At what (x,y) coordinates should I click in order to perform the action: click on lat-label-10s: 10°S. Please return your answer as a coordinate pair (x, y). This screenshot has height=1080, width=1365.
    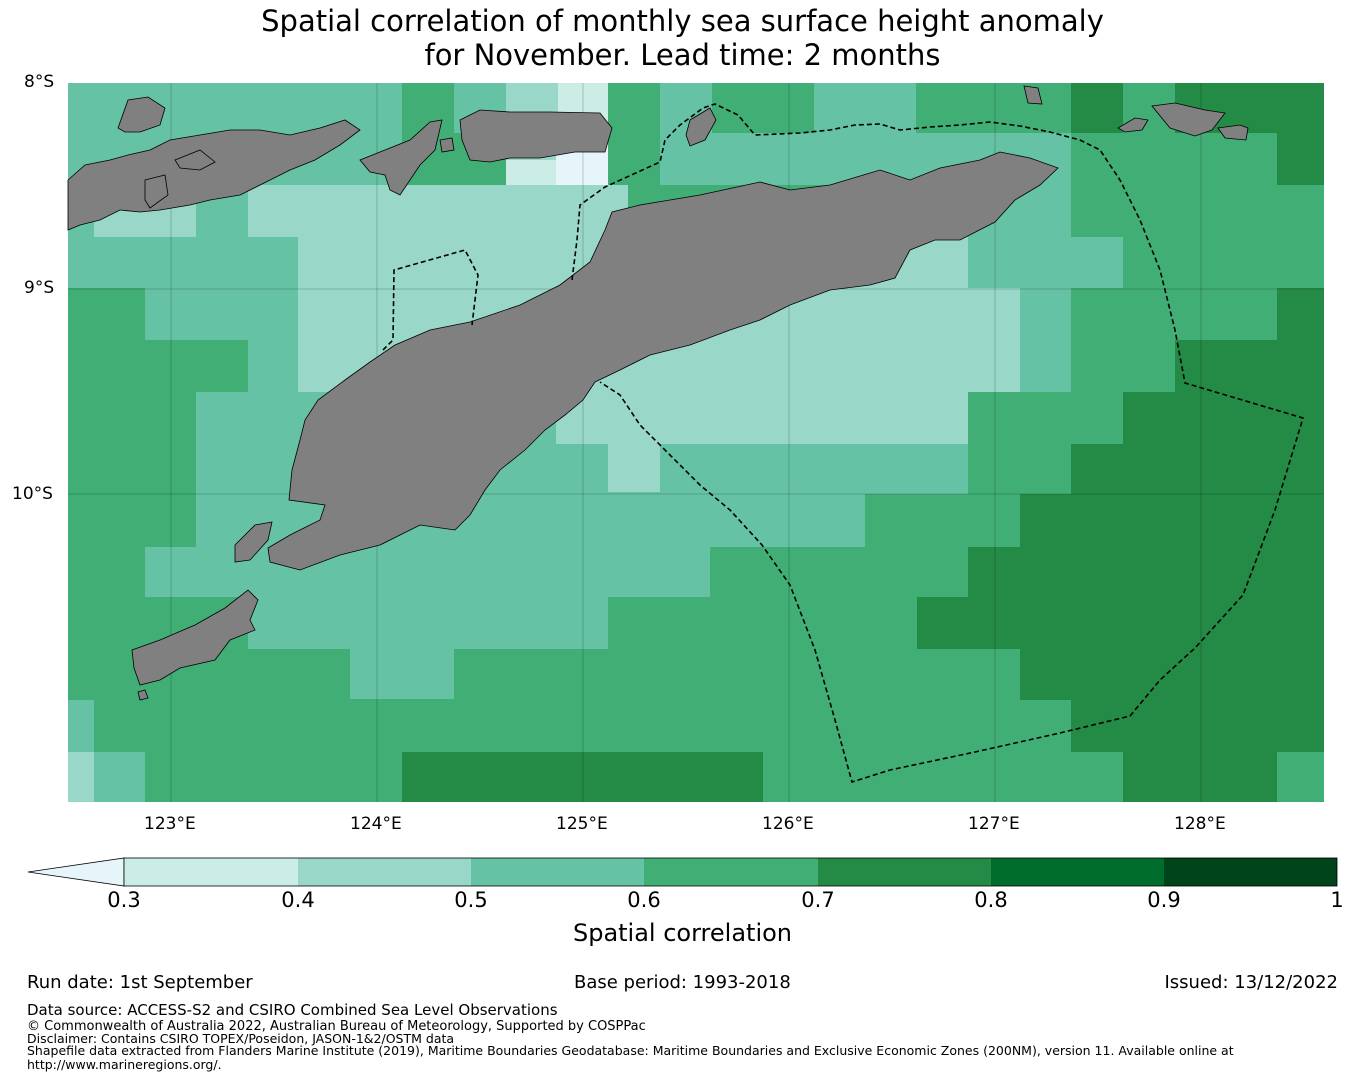
    Looking at the image, I should click on (32, 494).